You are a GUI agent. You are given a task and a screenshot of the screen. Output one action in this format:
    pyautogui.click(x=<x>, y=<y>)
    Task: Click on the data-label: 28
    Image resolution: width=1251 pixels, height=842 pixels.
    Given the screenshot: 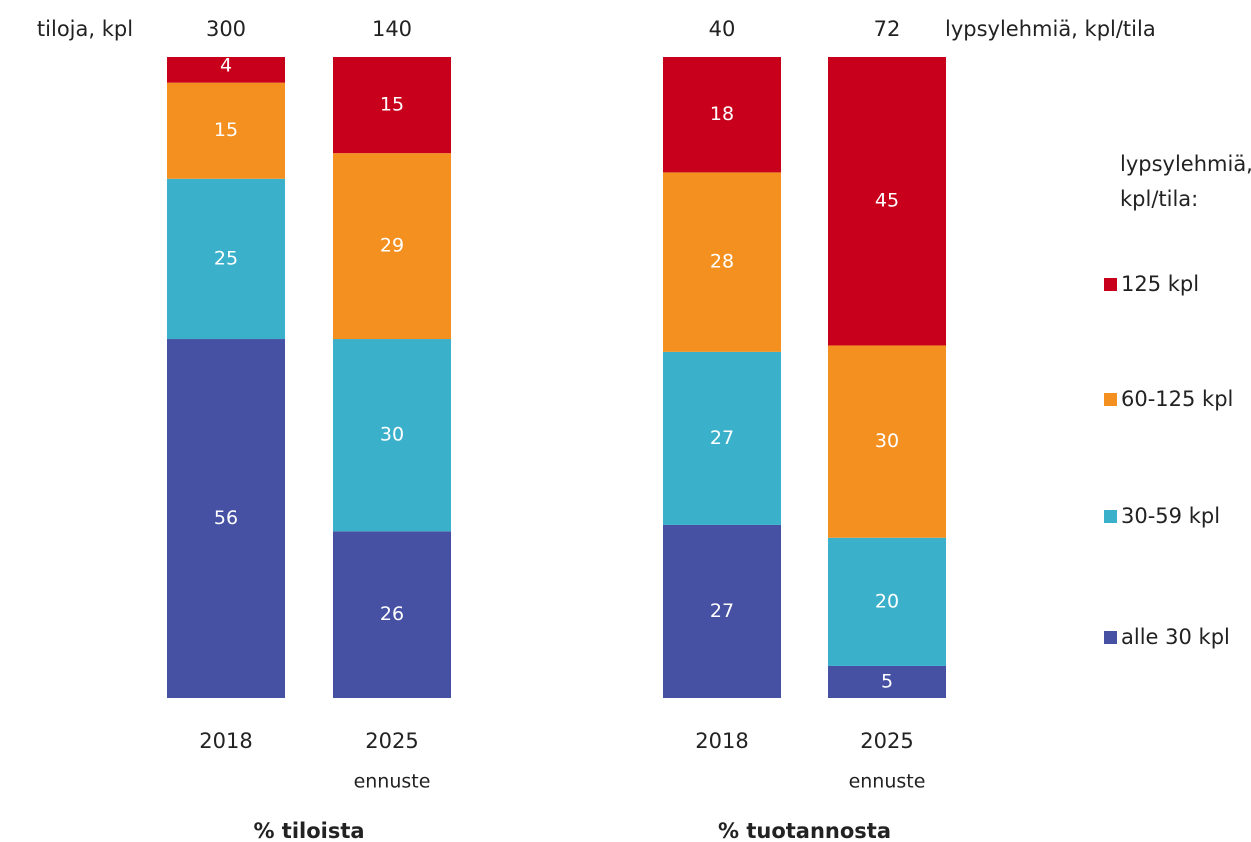 What is the action you would take?
    pyautogui.click(x=722, y=262)
    